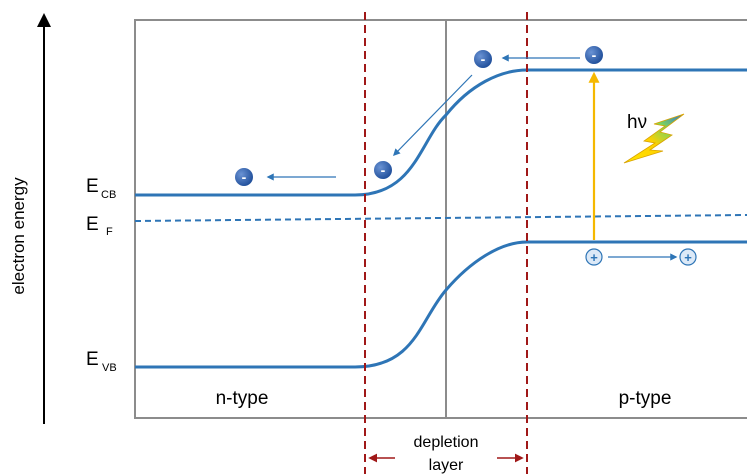  Describe the element at coordinates (92, 186) in the screenshot. I see `label-ecb-main: E` at that location.